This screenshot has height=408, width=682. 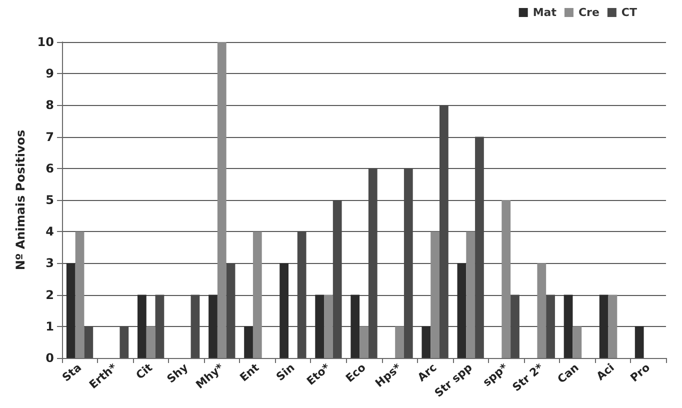 I want to click on y-tick-label: 5, so click(x=50, y=200).